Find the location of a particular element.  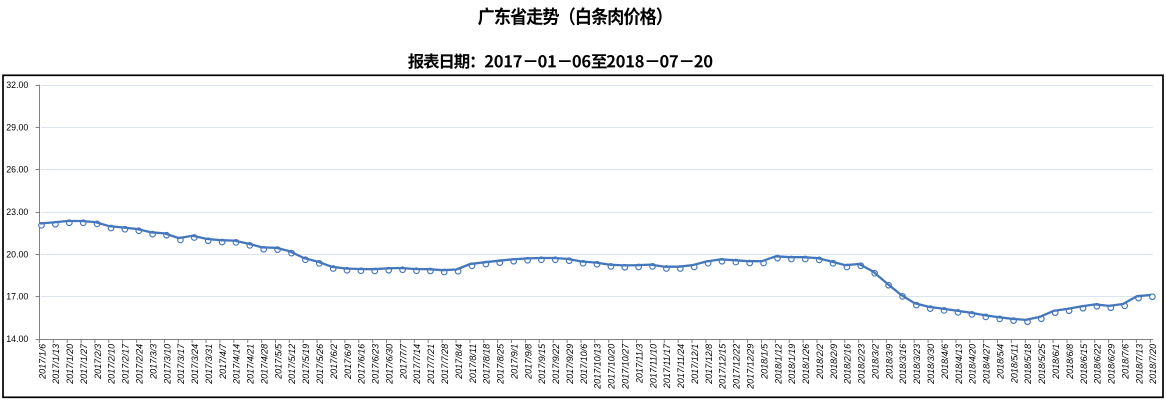

svg-text: 14.00 is located at coordinates (17, 339).